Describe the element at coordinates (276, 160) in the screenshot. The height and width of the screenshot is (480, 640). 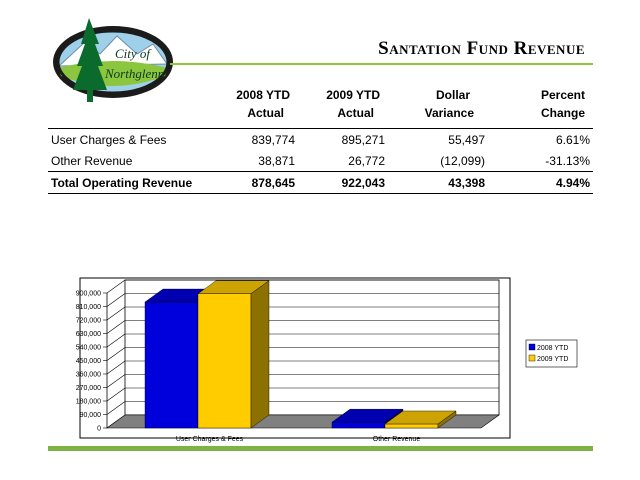
I see `row-2008: 38,871` at that location.